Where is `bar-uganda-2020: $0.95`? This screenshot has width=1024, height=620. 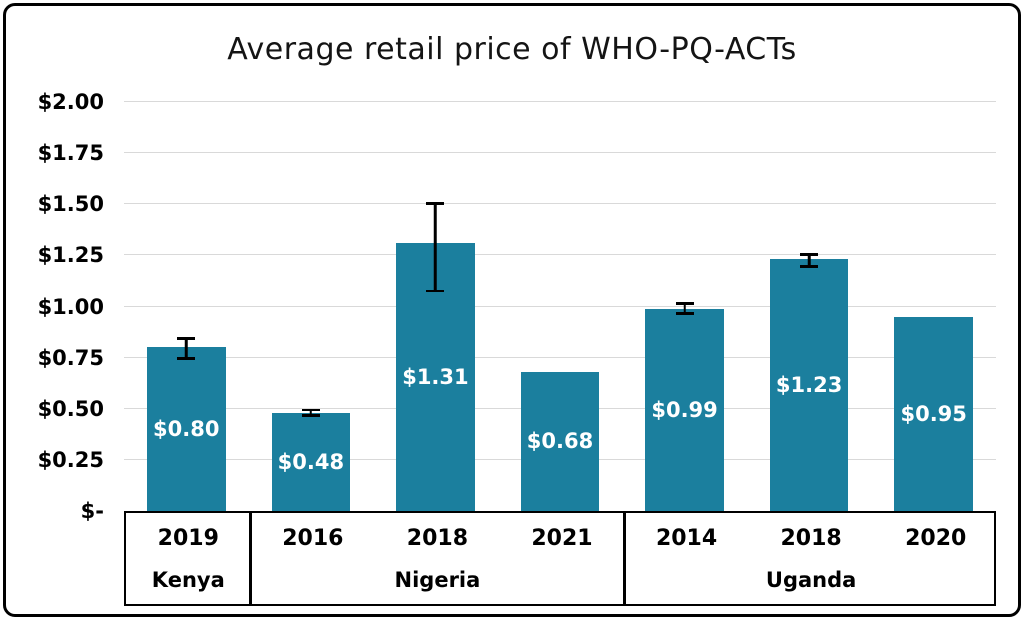 bar-uganda-2020: $0.95 is located at coordinates (933, 413).